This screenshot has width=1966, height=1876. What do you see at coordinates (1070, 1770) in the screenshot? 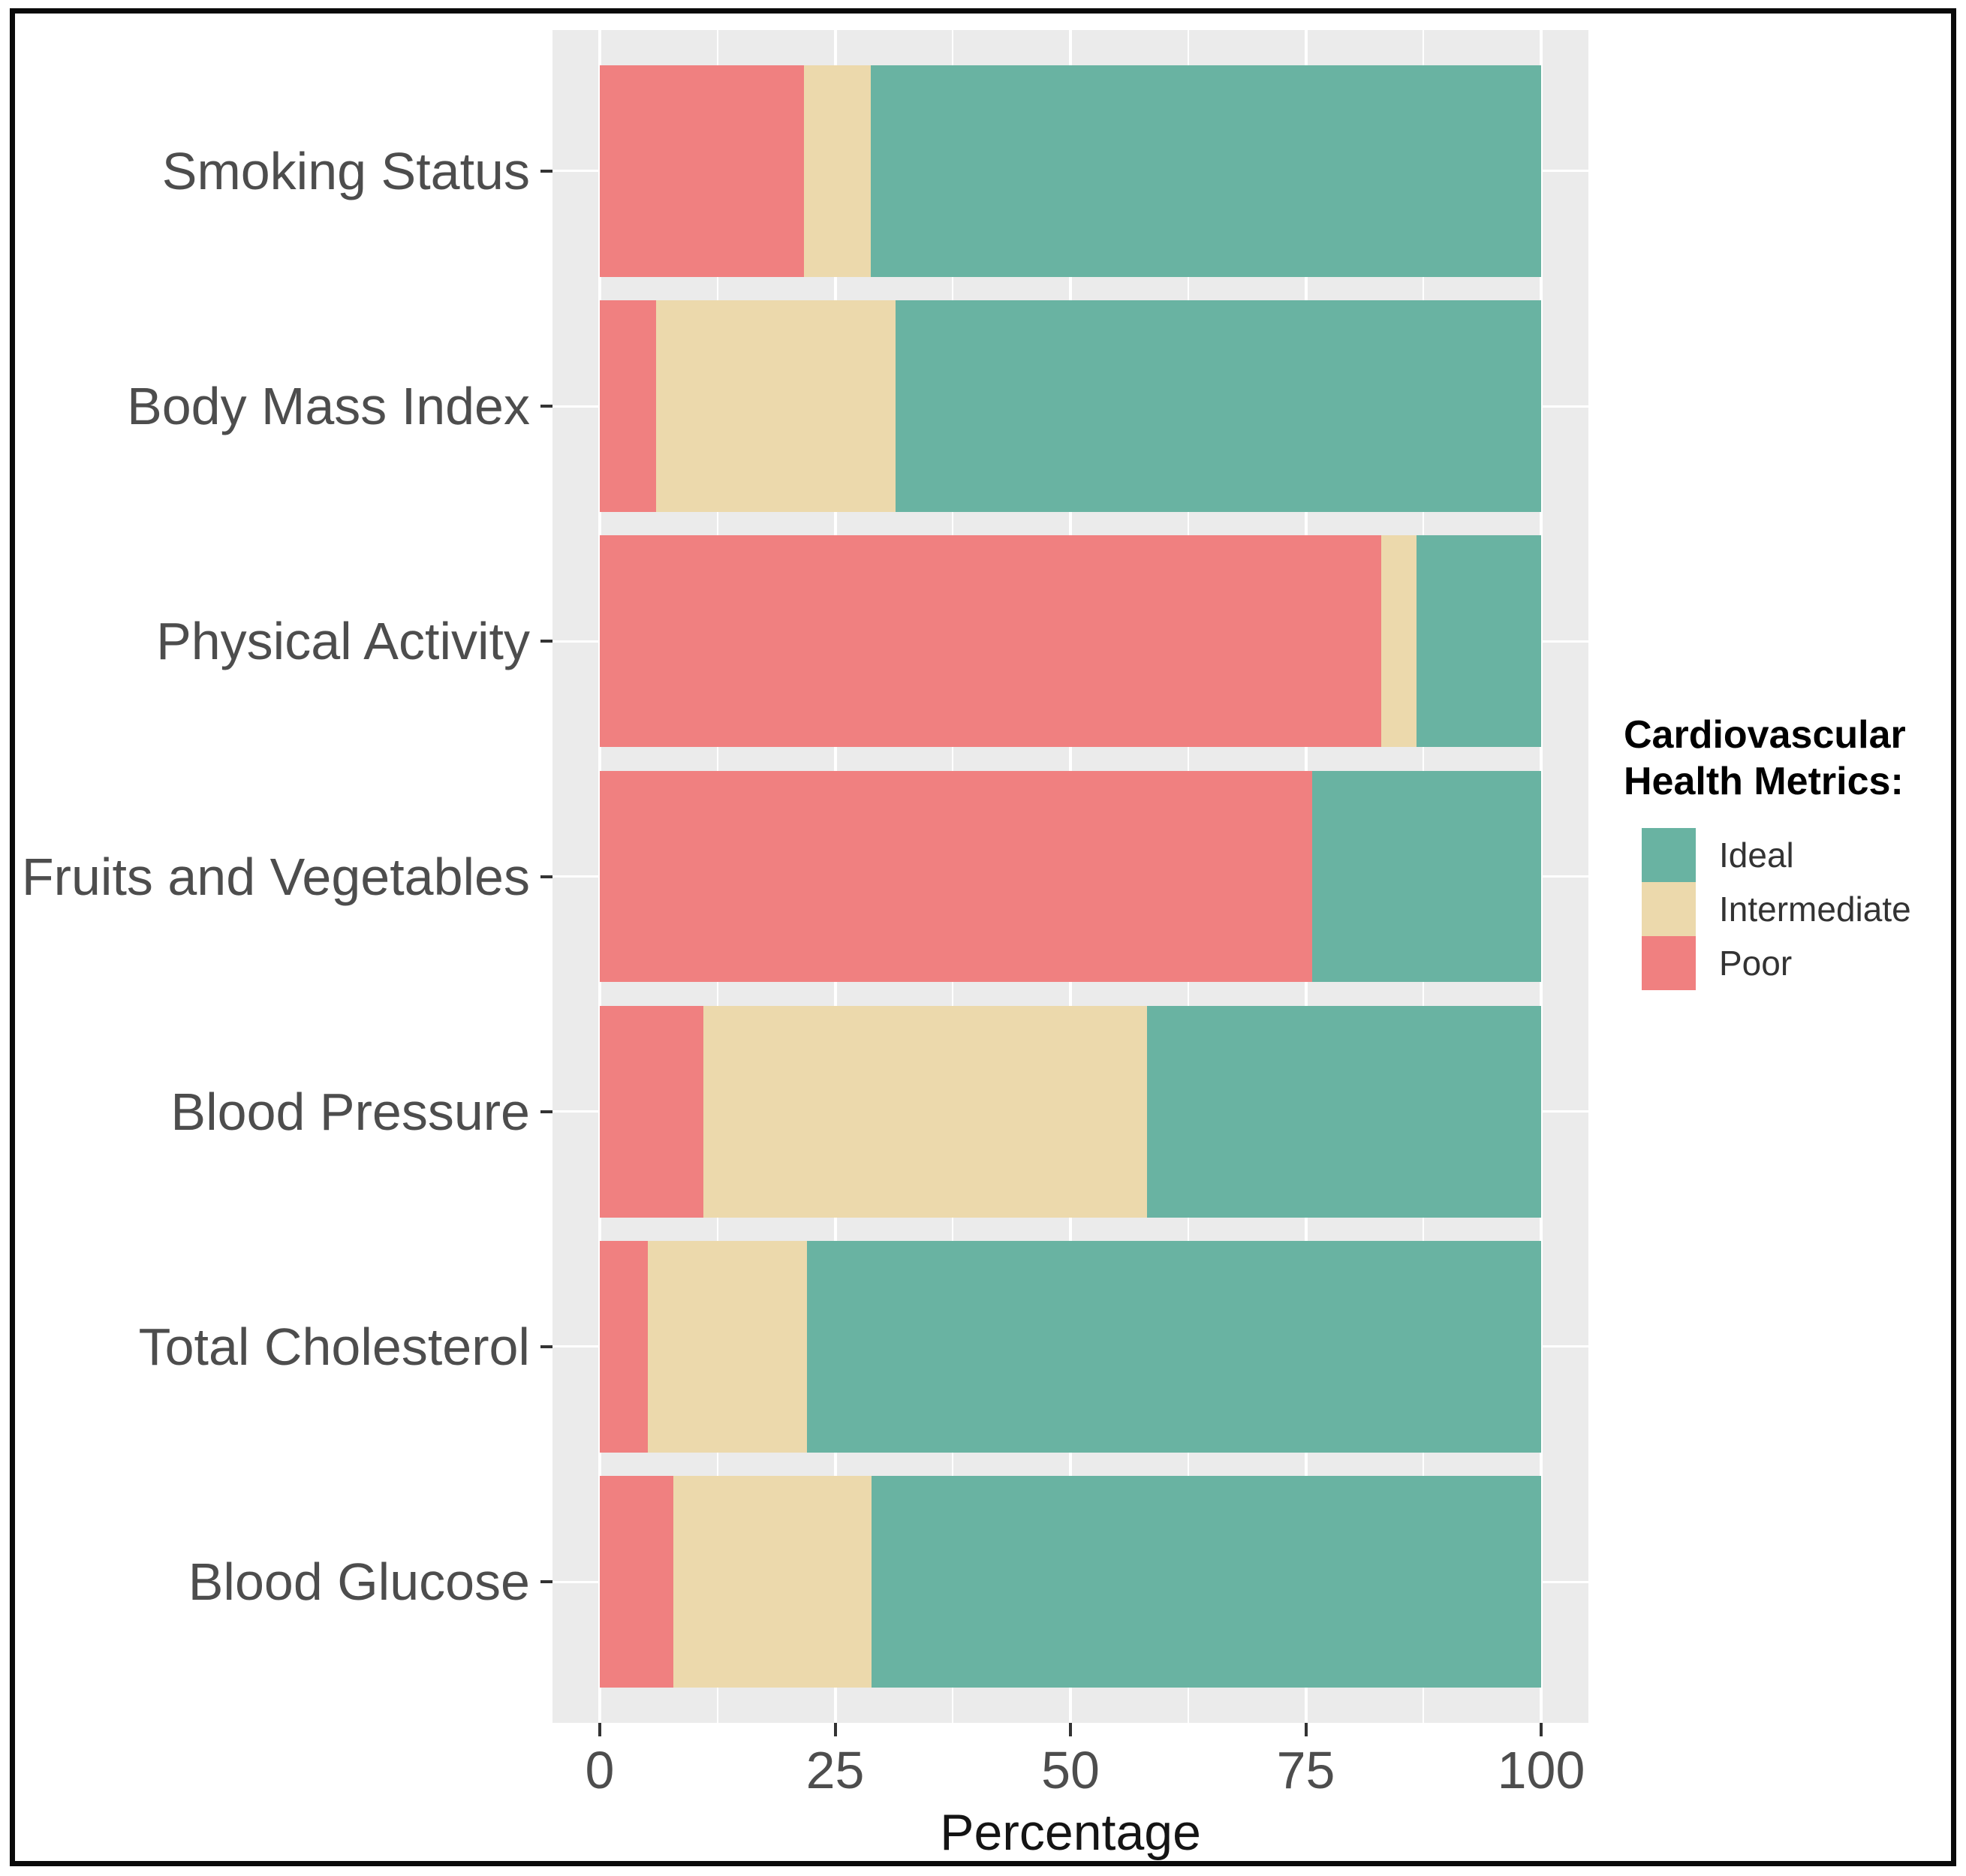
I see `x-tick-label-50: 50` at bounding box center [1070, 1770].